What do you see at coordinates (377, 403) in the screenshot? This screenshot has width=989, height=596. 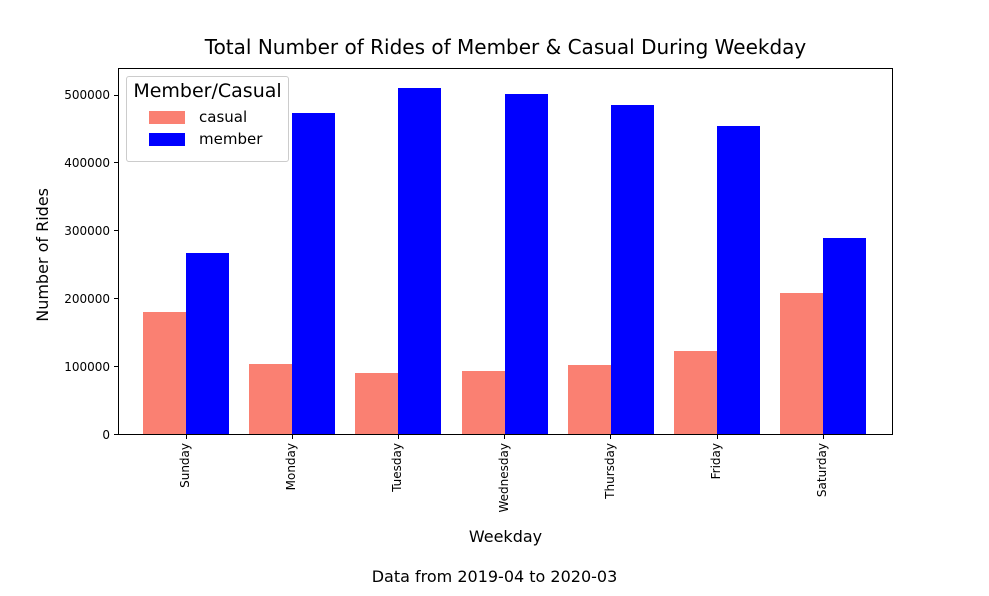 I see `bar-casual-tuesday` at bounding box center [377, 403].